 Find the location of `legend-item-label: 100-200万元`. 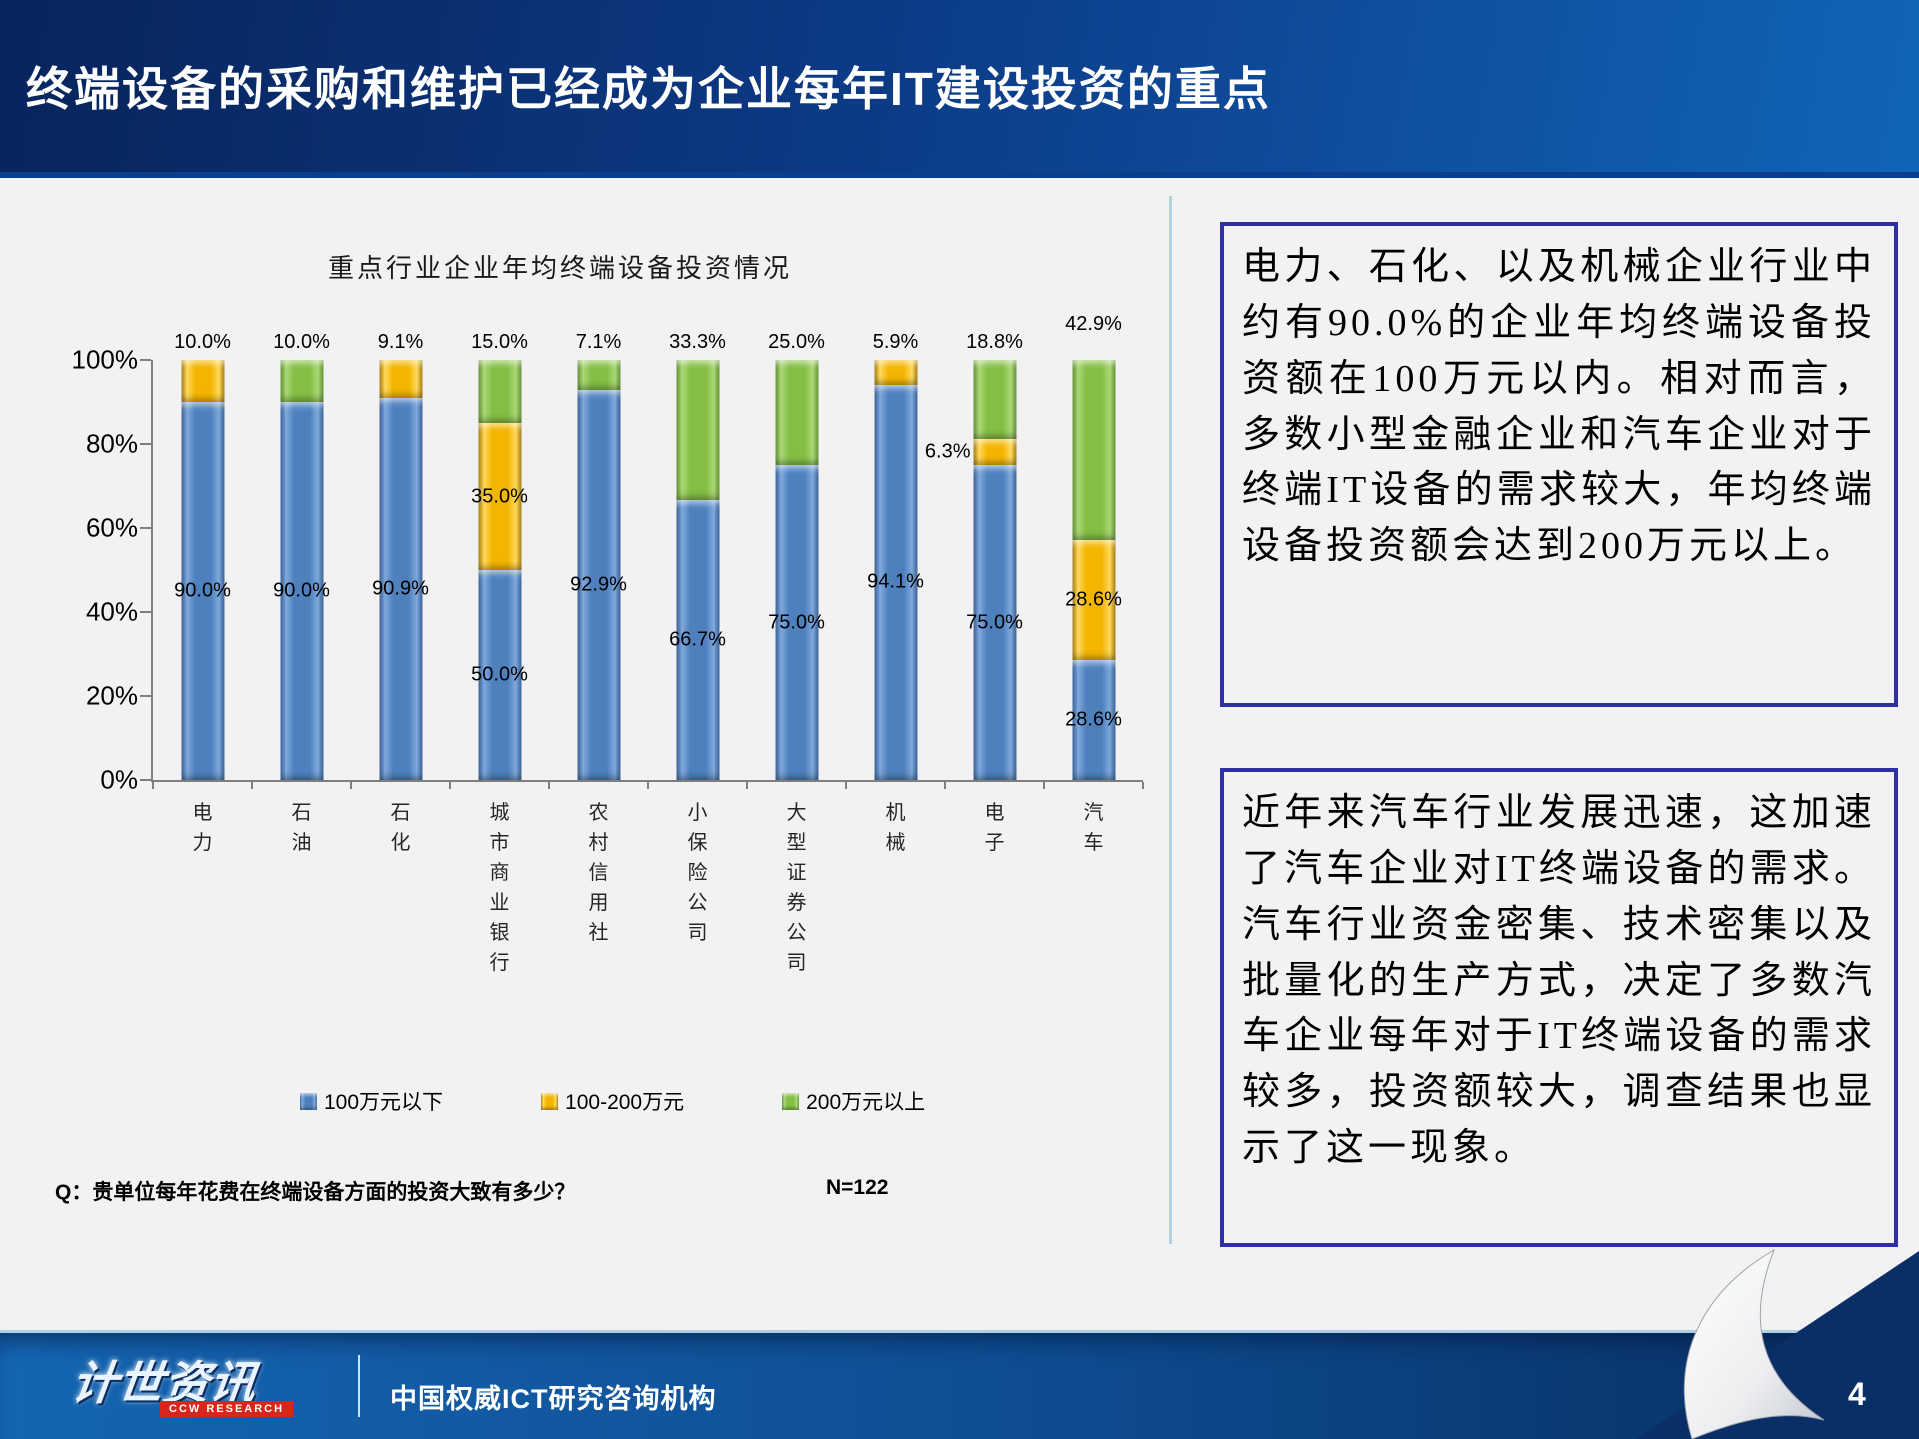

legend-item-label: 100-200万元 is located at coordinates (625, 1102).